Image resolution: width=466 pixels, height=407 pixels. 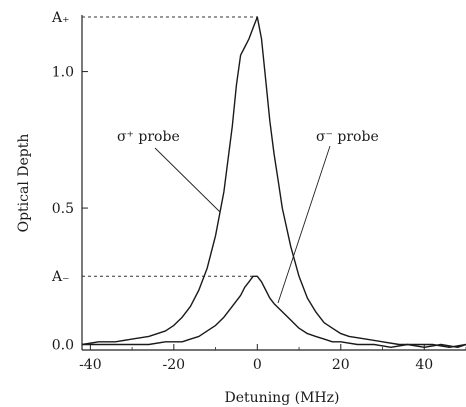 What do you see at coordinates (63, 209) in the screenshot?
I see `y-tick-label: 0.5` at bounding box center [63, 209].